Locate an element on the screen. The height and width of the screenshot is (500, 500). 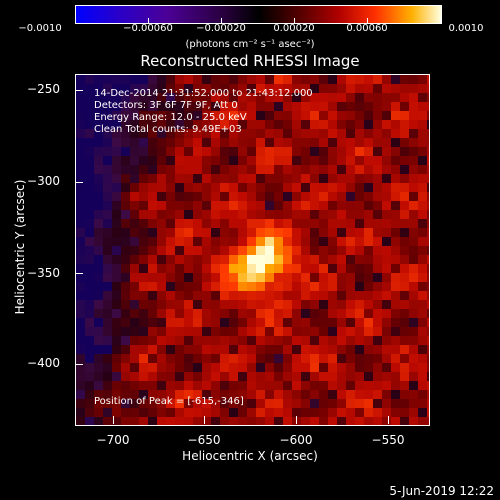
plot-title: Reconstructed RHESSI Image is located at coordinates (250, 61).